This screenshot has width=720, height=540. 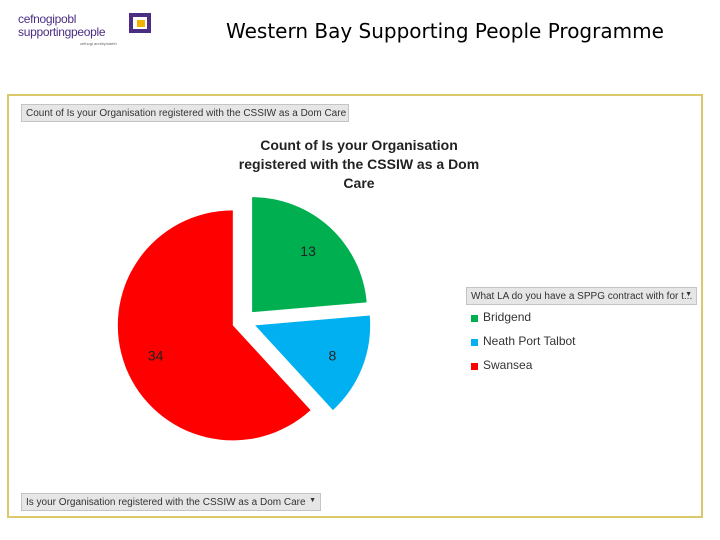 I want to click on logo-tagline: cefnogi annibyniaeth, so click(x=98, y=43).